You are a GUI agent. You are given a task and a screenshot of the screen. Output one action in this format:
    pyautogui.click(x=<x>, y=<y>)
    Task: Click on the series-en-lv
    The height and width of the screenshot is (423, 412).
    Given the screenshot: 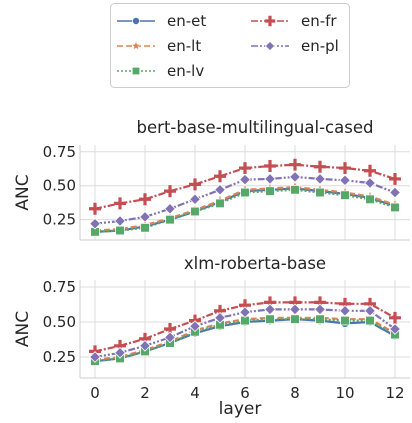 What is the action you would take?
    pyautogui.click(x=245, y=211)
    